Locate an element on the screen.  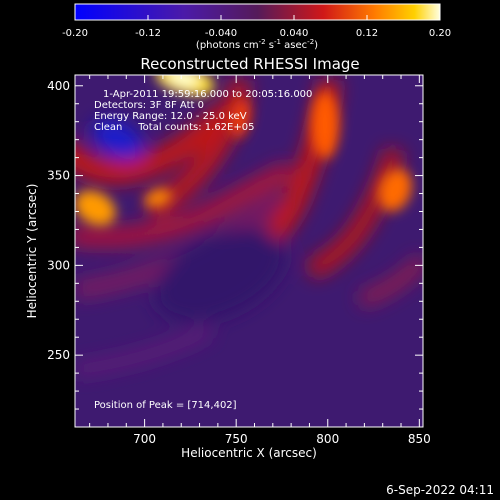
colorbar-tick-label: 0.20 is located at coordinates (440, 33).